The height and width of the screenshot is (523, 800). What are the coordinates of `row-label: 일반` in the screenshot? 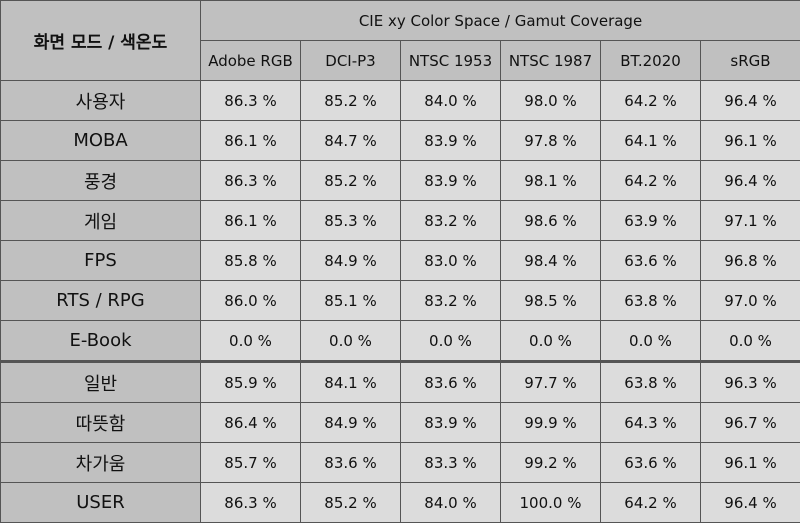 It's located at (101, 382).